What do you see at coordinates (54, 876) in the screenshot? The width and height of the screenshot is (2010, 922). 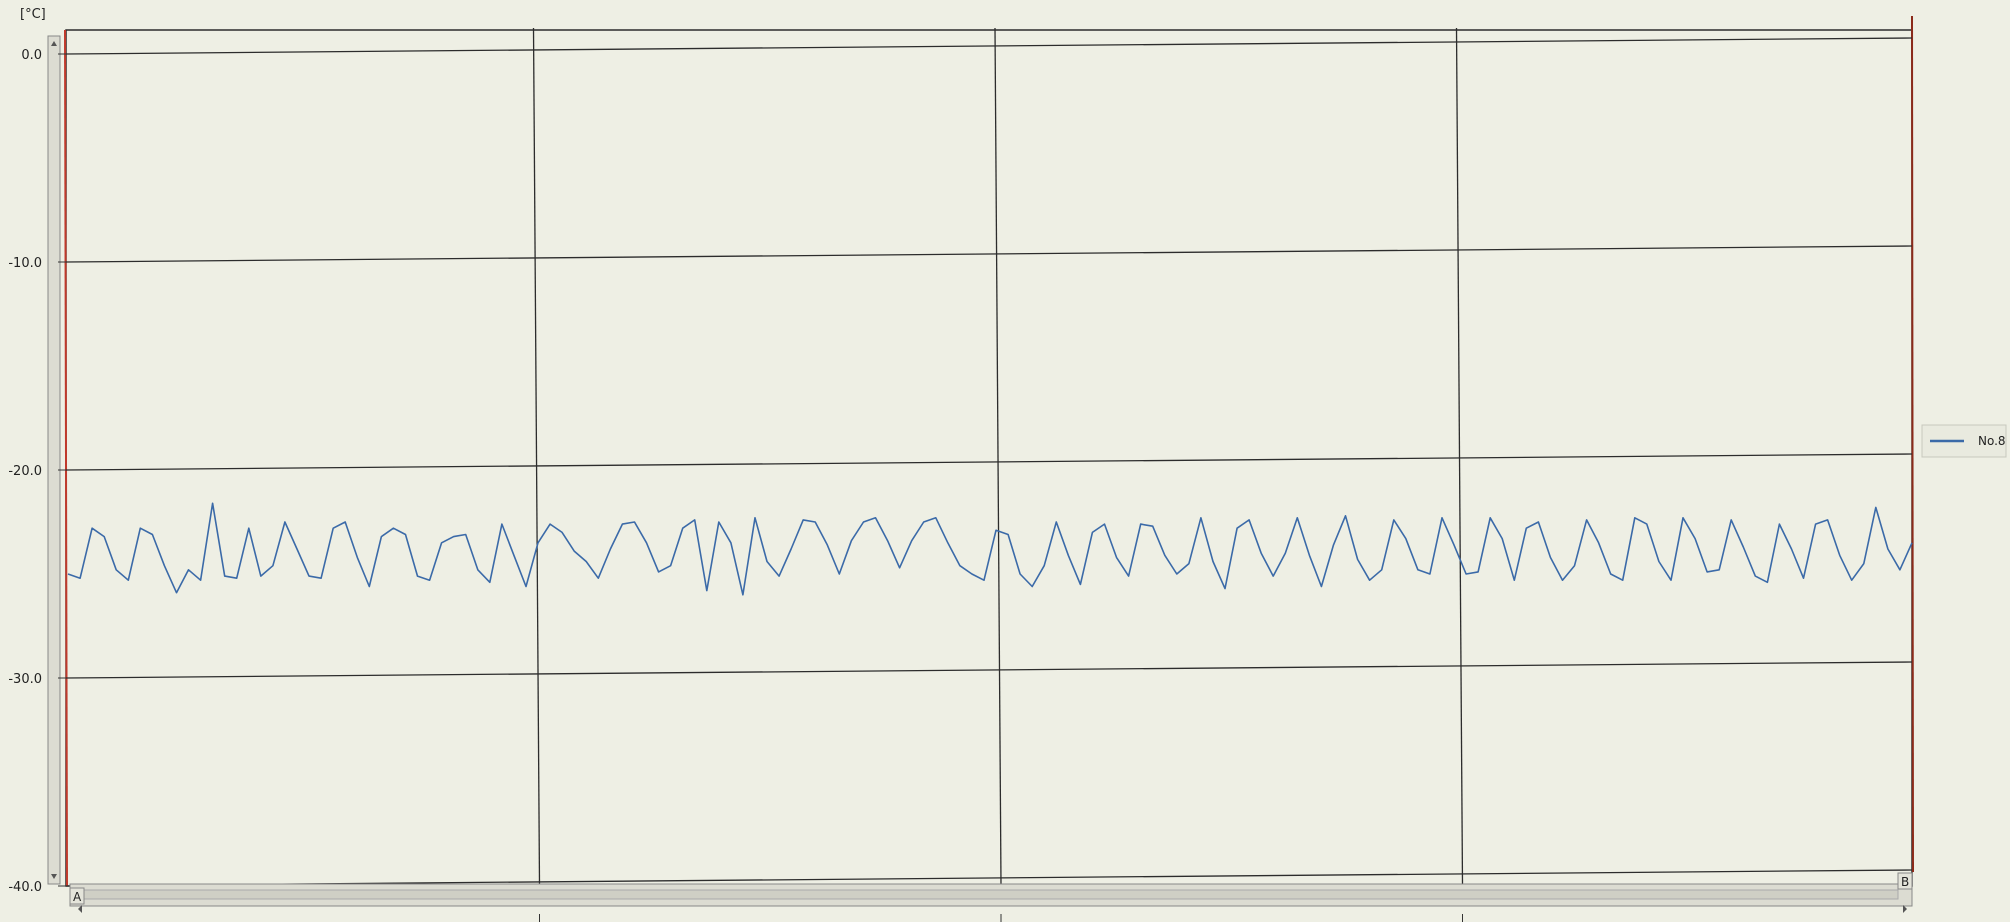 I see `y-scroll-down-arrow-icon` at bounding box center [54, 876].